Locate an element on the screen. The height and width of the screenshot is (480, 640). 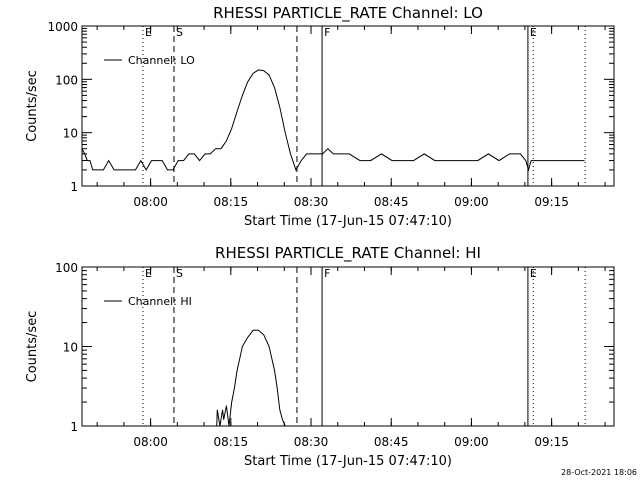
chart-title: RHESSI PARTICLE_RATE Channel: HI is located at coordinates (348, 253).